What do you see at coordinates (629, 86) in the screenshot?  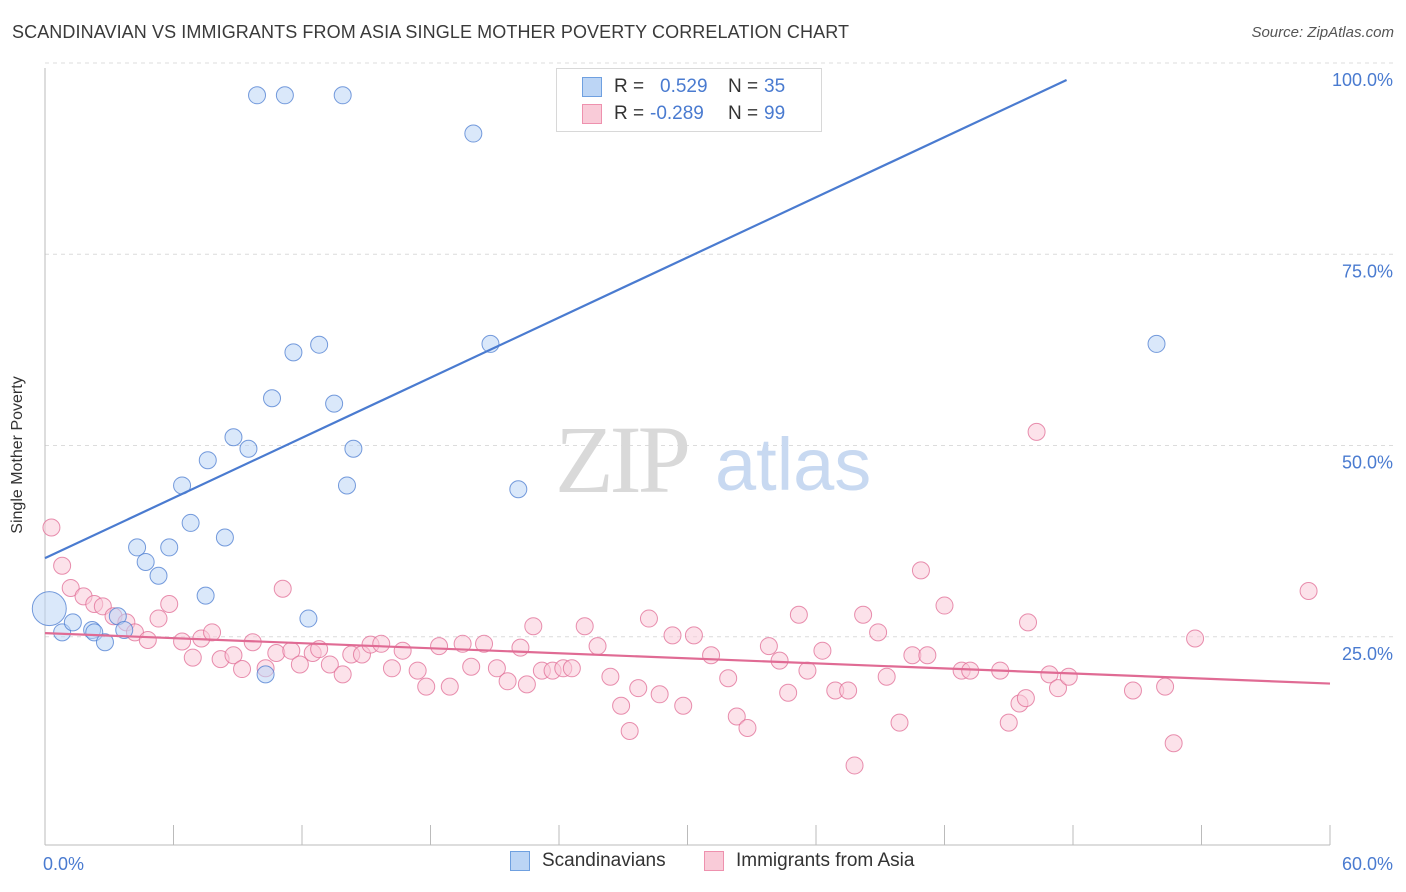 I see `legend-r-label: R =` at bounding box center [629, 86].